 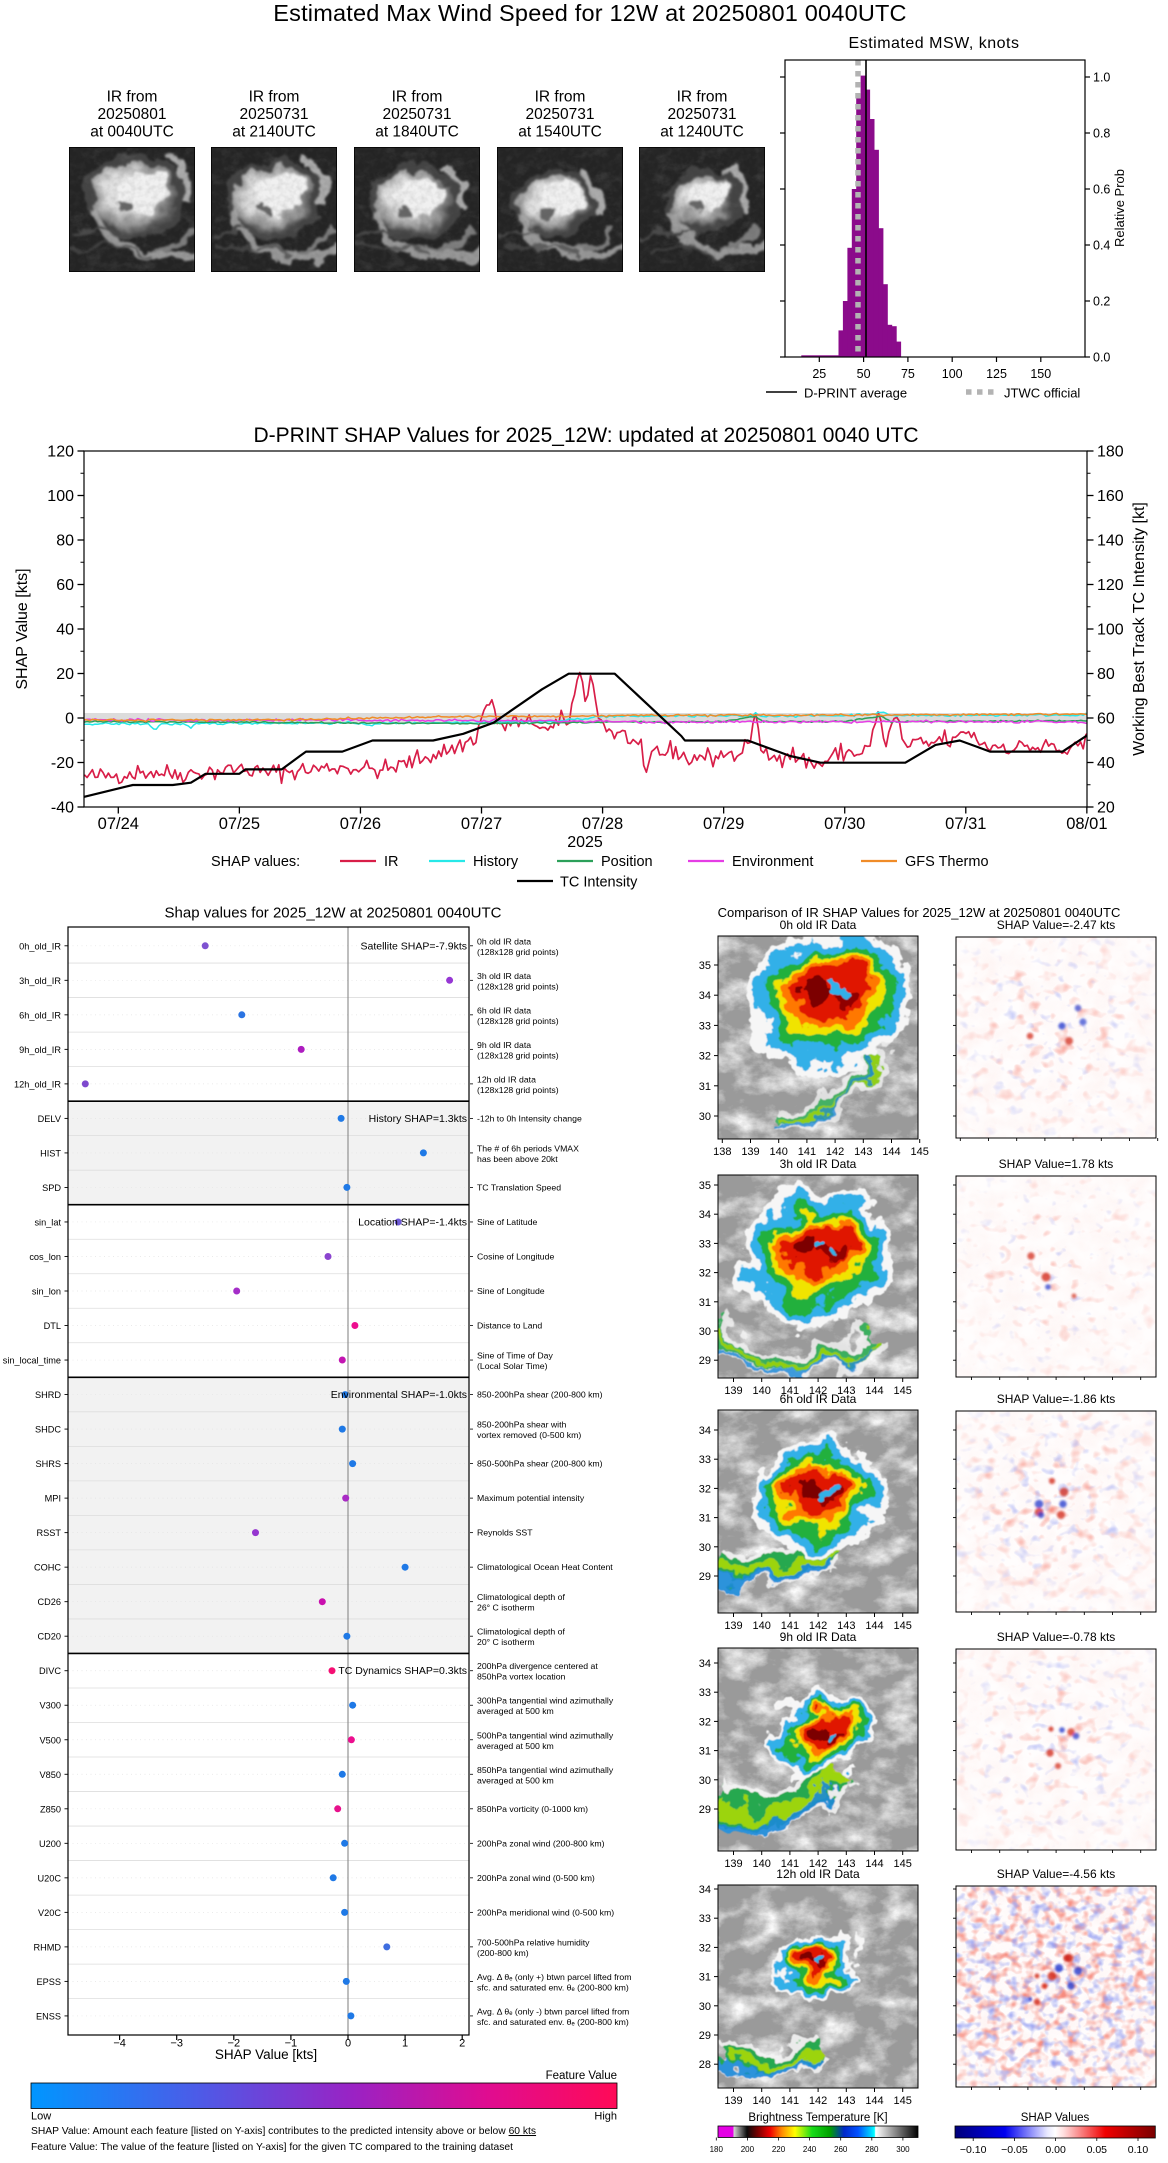 What do you see at coordinates (51, 1188) in the screenshot?
I see `svg-text: SPD` at bounding box center [51, 1188].